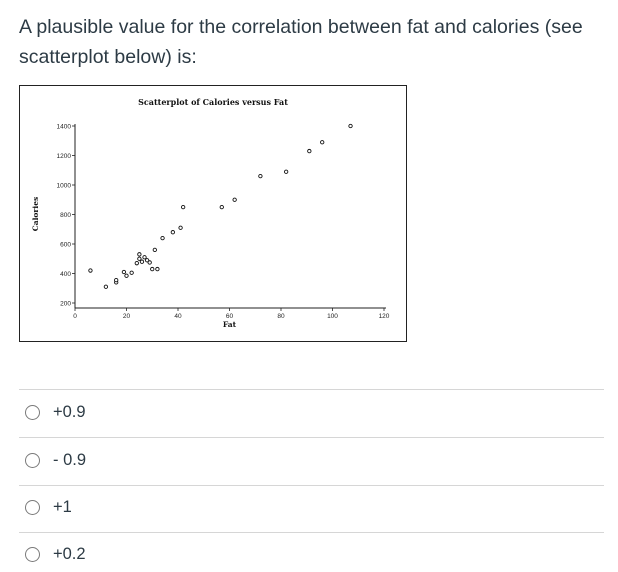 This screenshot has width=618, height=572. I want to click on answer-option-4: +0.2, so click(55, 554).